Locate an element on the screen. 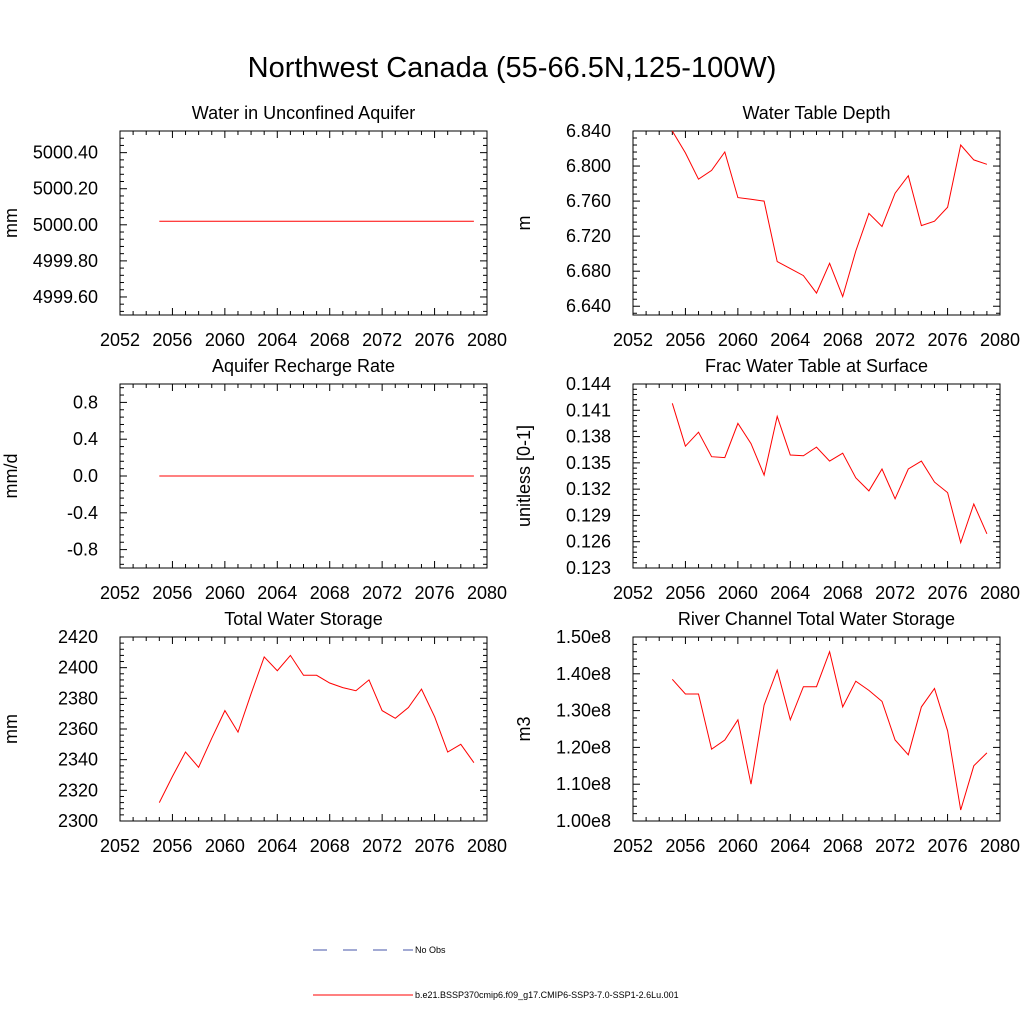 The width and height of the screenshot is (1024, 1024). y-tick-label: 4999.80 is located at coordinates (65, 261).